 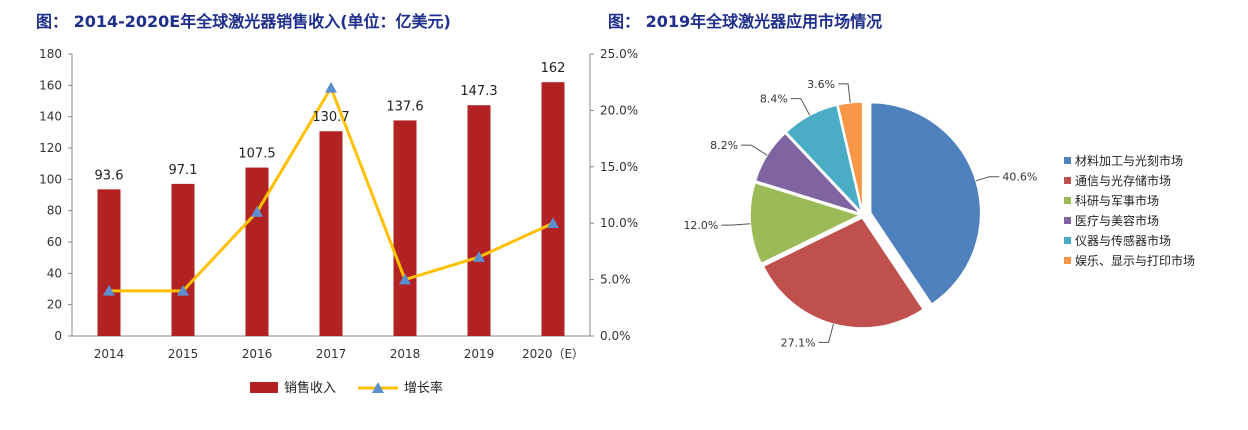 What do you see at coordinates (1135, 260) in the screenshot?
I see `pie-legend-label: 娱乐、显示与打印市场` at bounding box center [1135, 260].